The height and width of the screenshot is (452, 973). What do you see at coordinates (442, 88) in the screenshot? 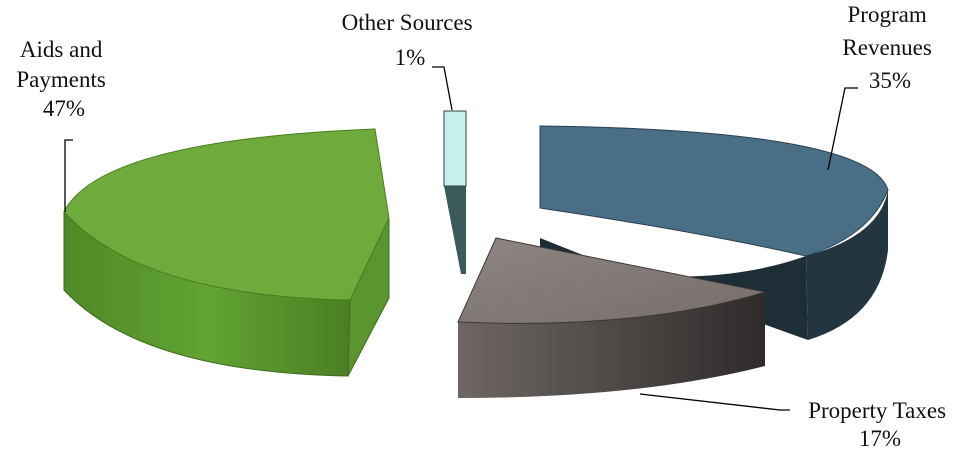
I see `leader-line-other` at bounding box center [442, 88].